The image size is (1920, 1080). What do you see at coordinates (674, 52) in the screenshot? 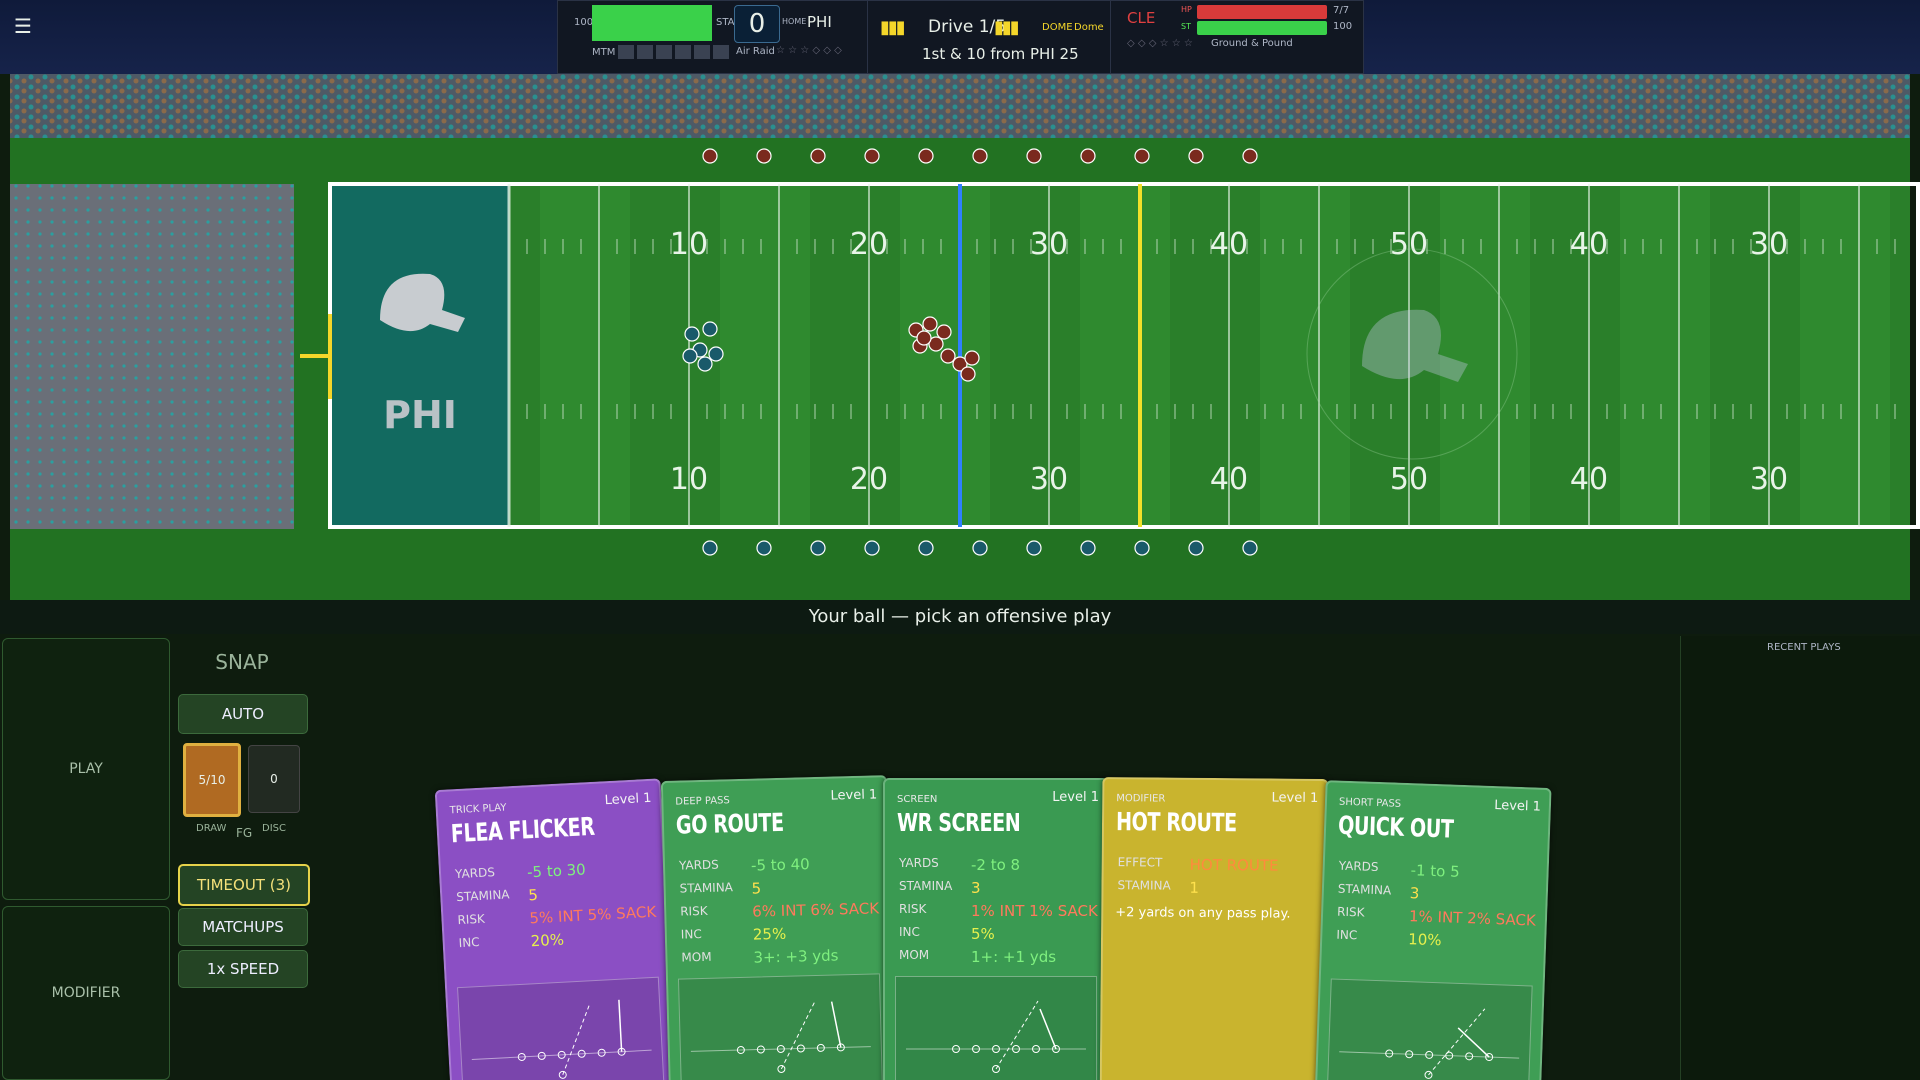
I see `momentum-pips` at bounding box center [674, 52].